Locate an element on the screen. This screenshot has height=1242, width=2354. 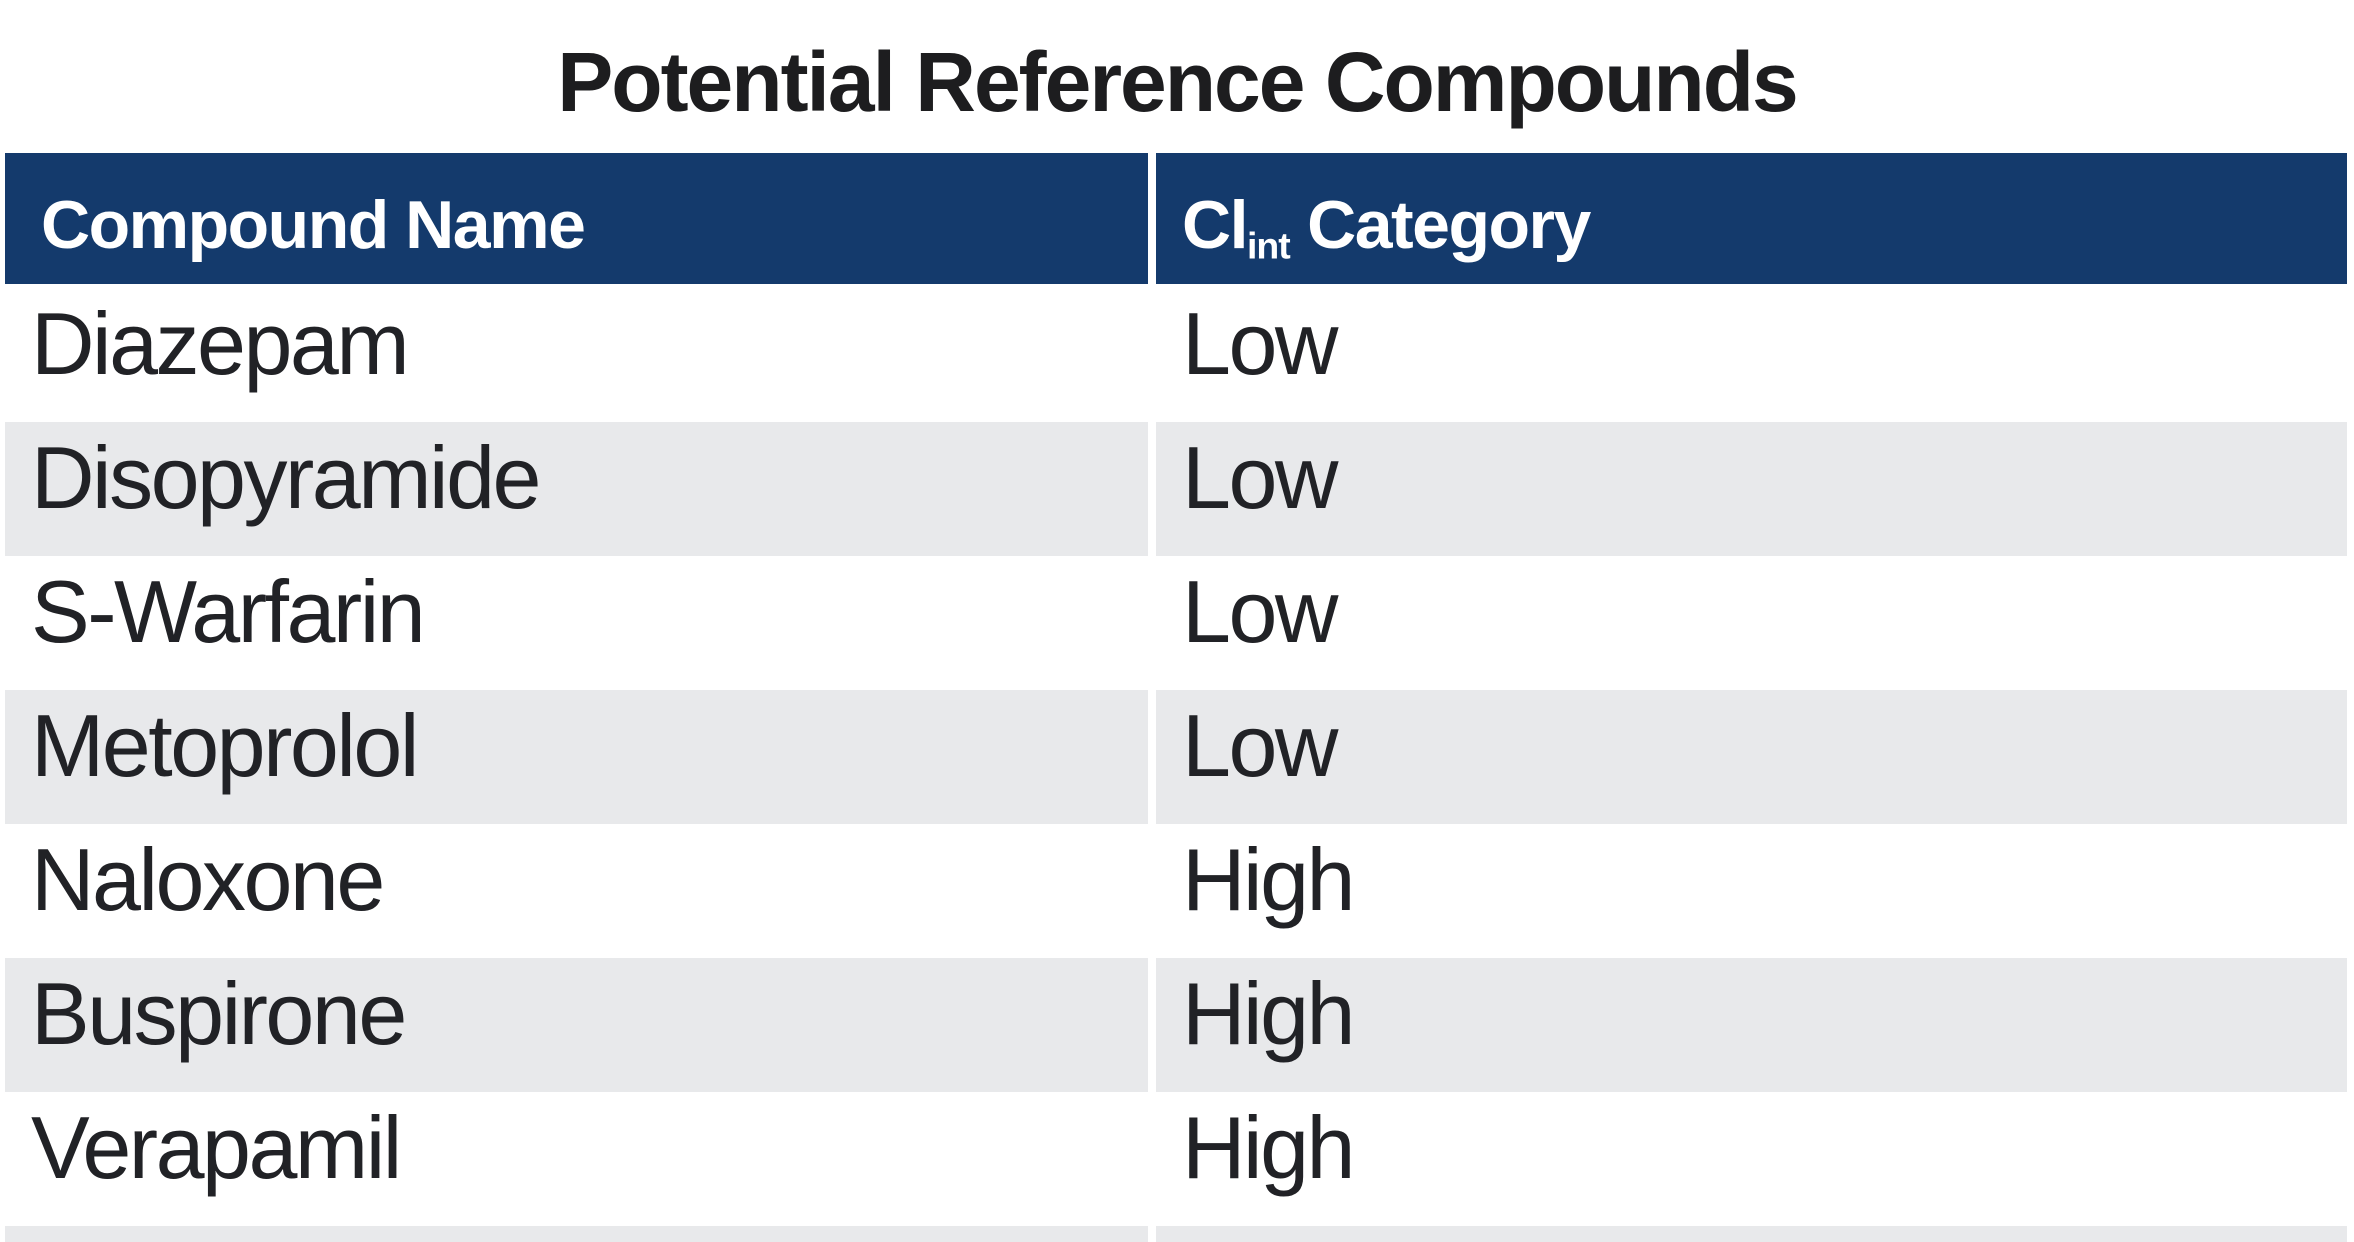
compound-name-cell is located at coordinates (576, 1234).